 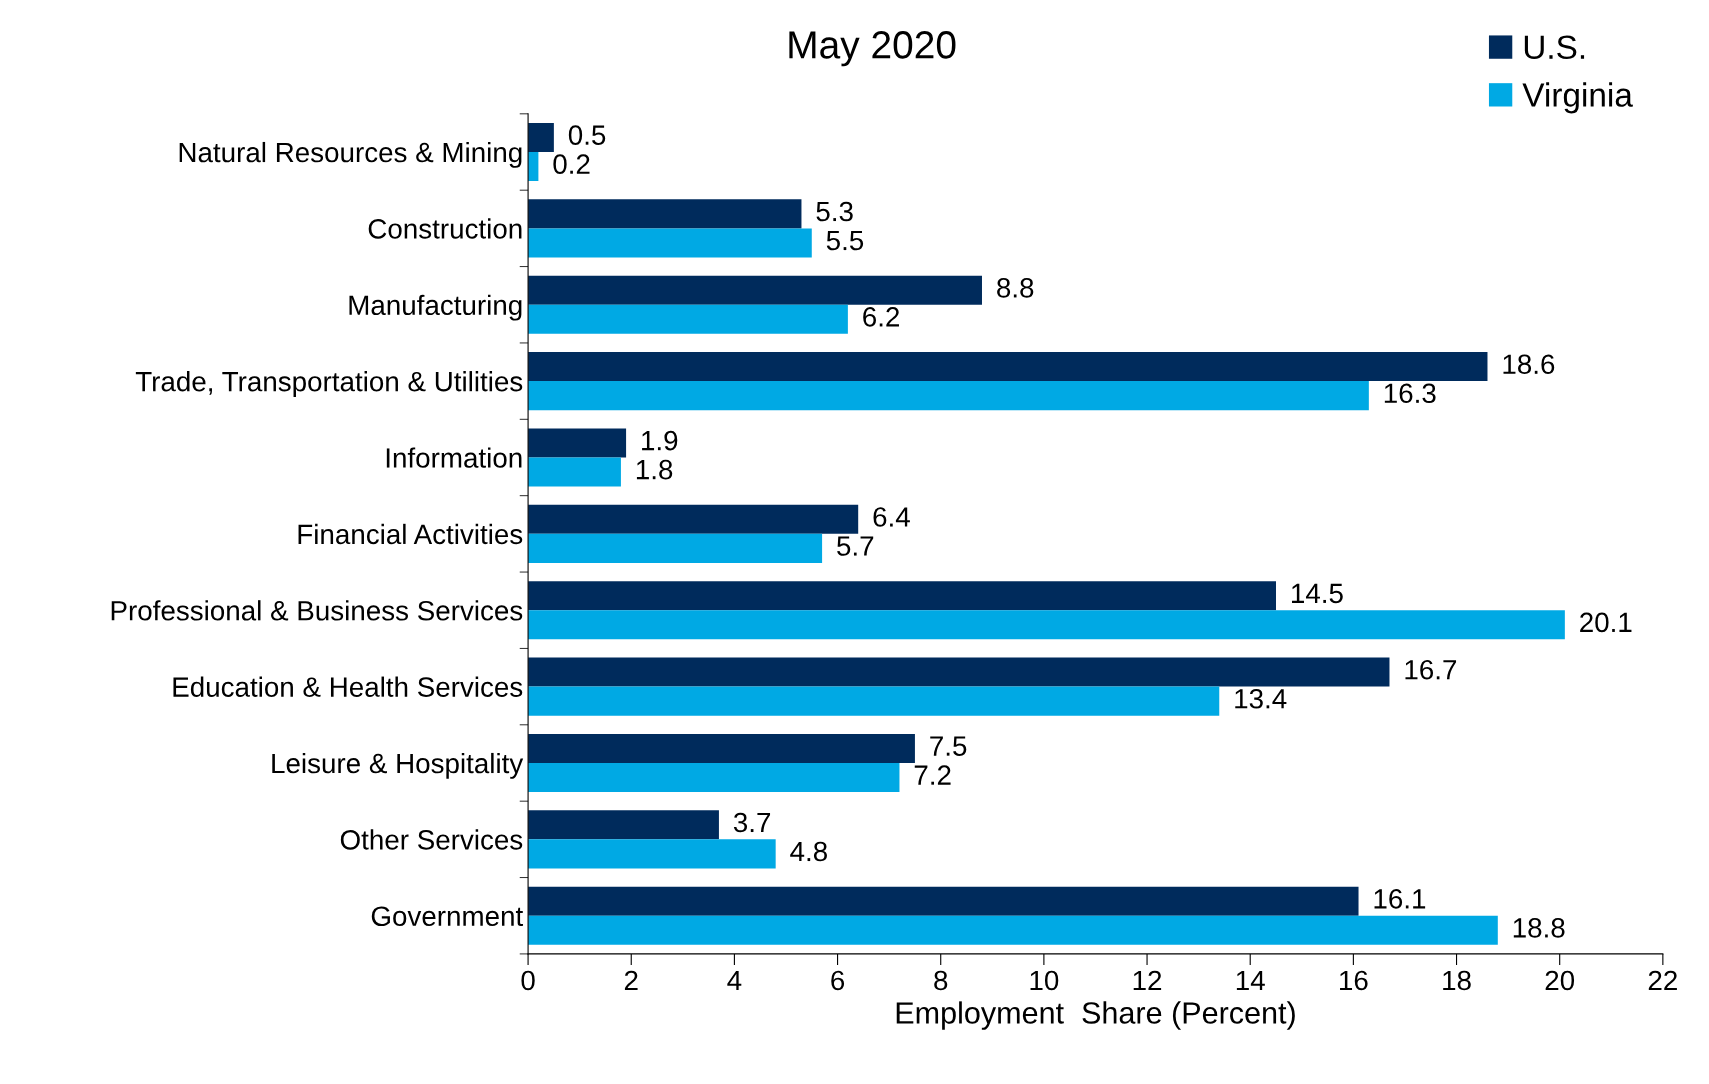 I want to click on y-tick-label: Manufacturing, so click(x=435, y=307).